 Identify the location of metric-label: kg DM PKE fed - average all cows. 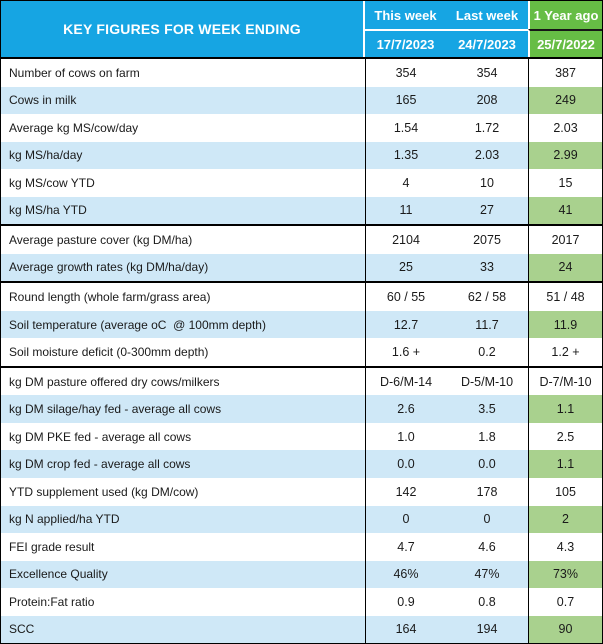
(183, 436).